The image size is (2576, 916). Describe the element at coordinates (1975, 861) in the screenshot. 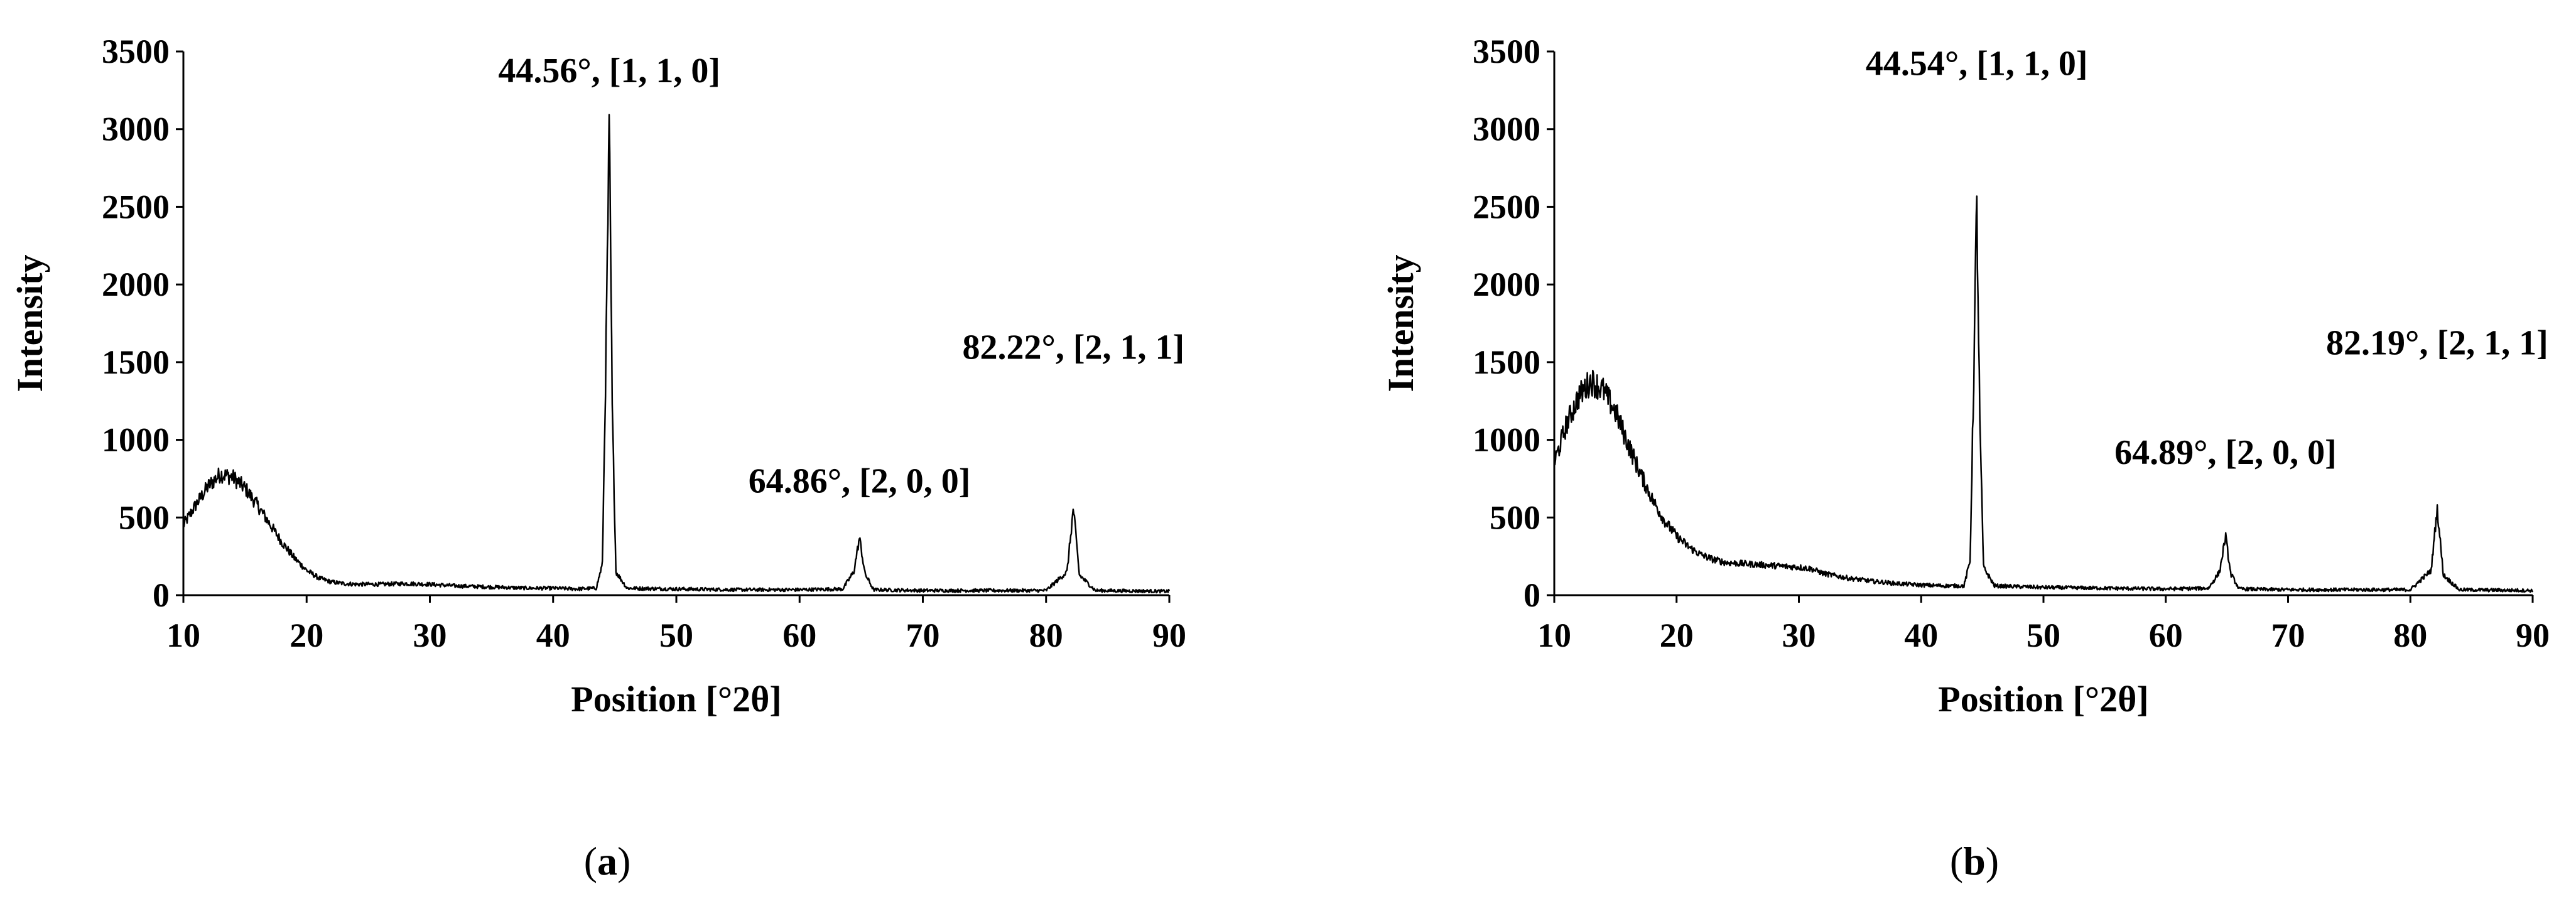

I see `panel-label: (b)` at that location.